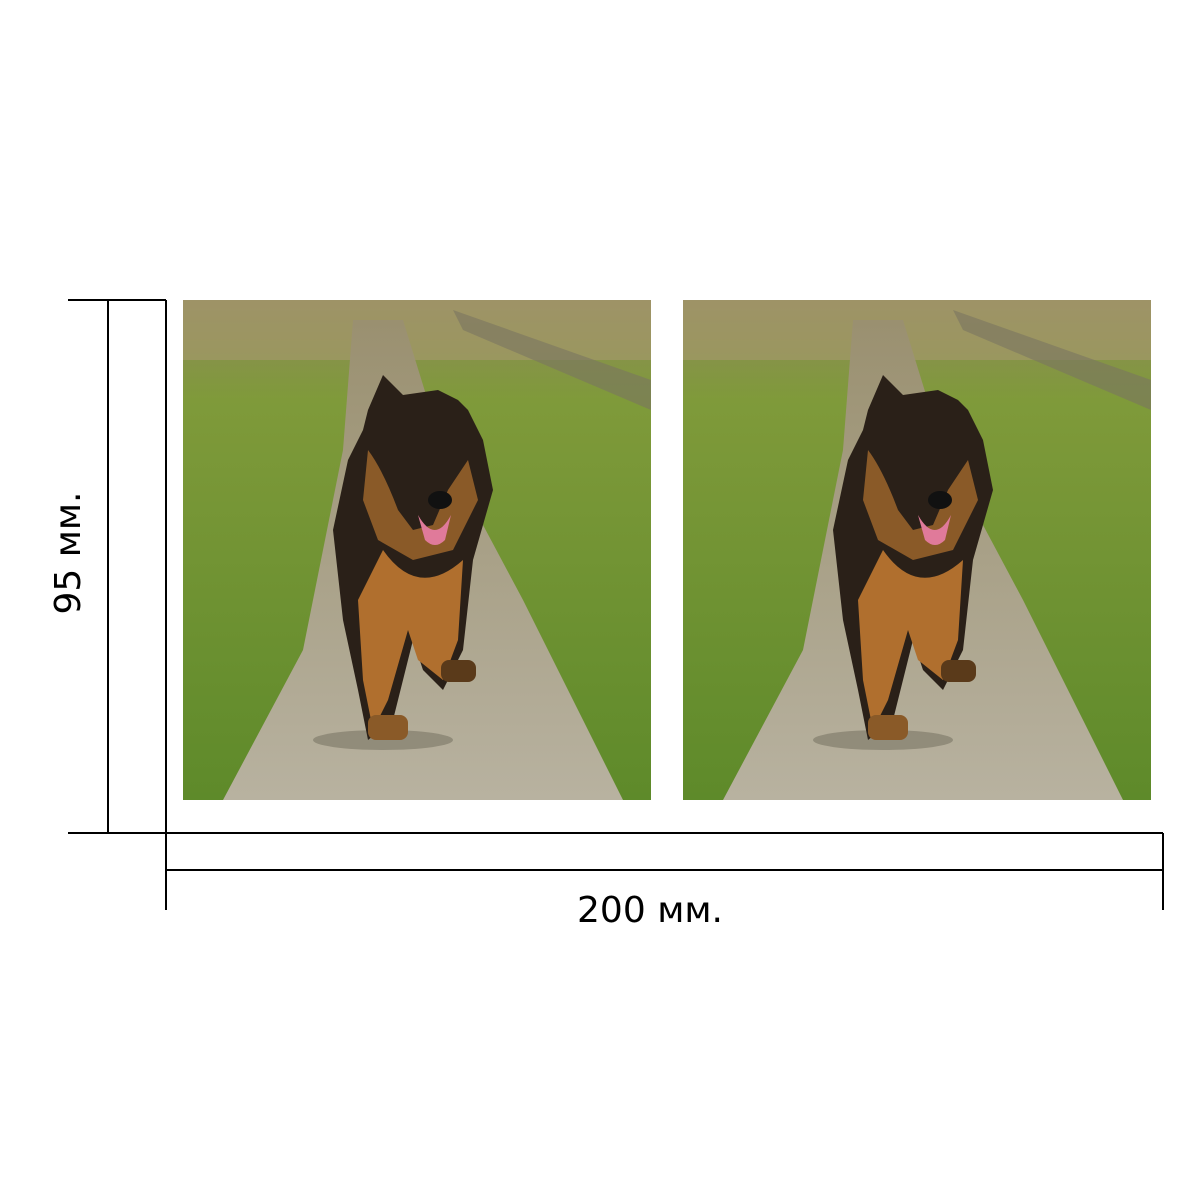  I want to click on width-dimension: 200 мм., so click(664, 881).